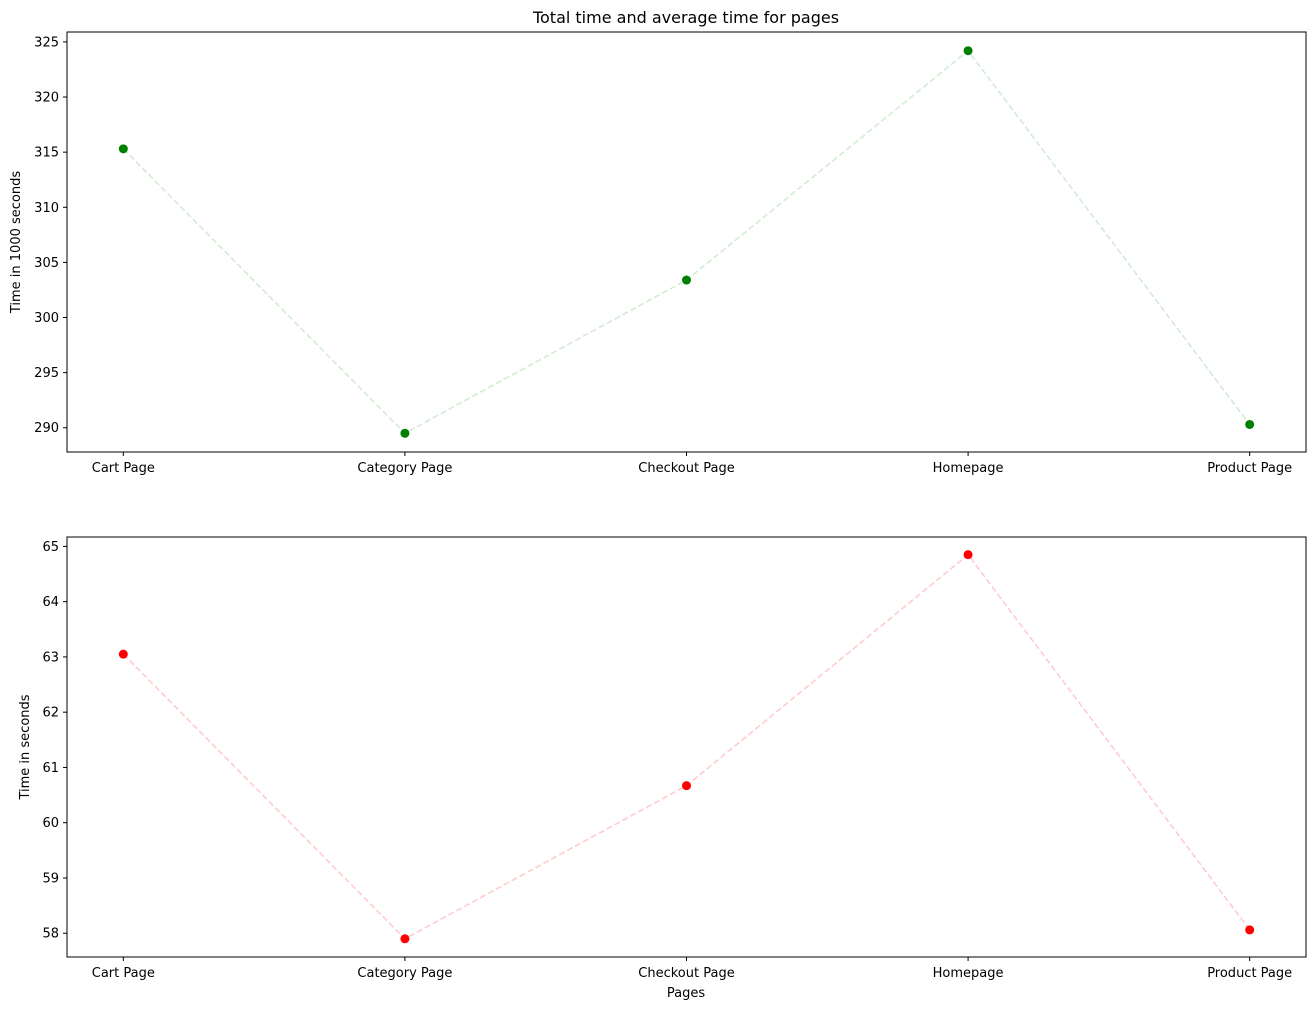 The image size is (1315, 1009). I want to click on y-tick-label: 325, so click(46, 42).